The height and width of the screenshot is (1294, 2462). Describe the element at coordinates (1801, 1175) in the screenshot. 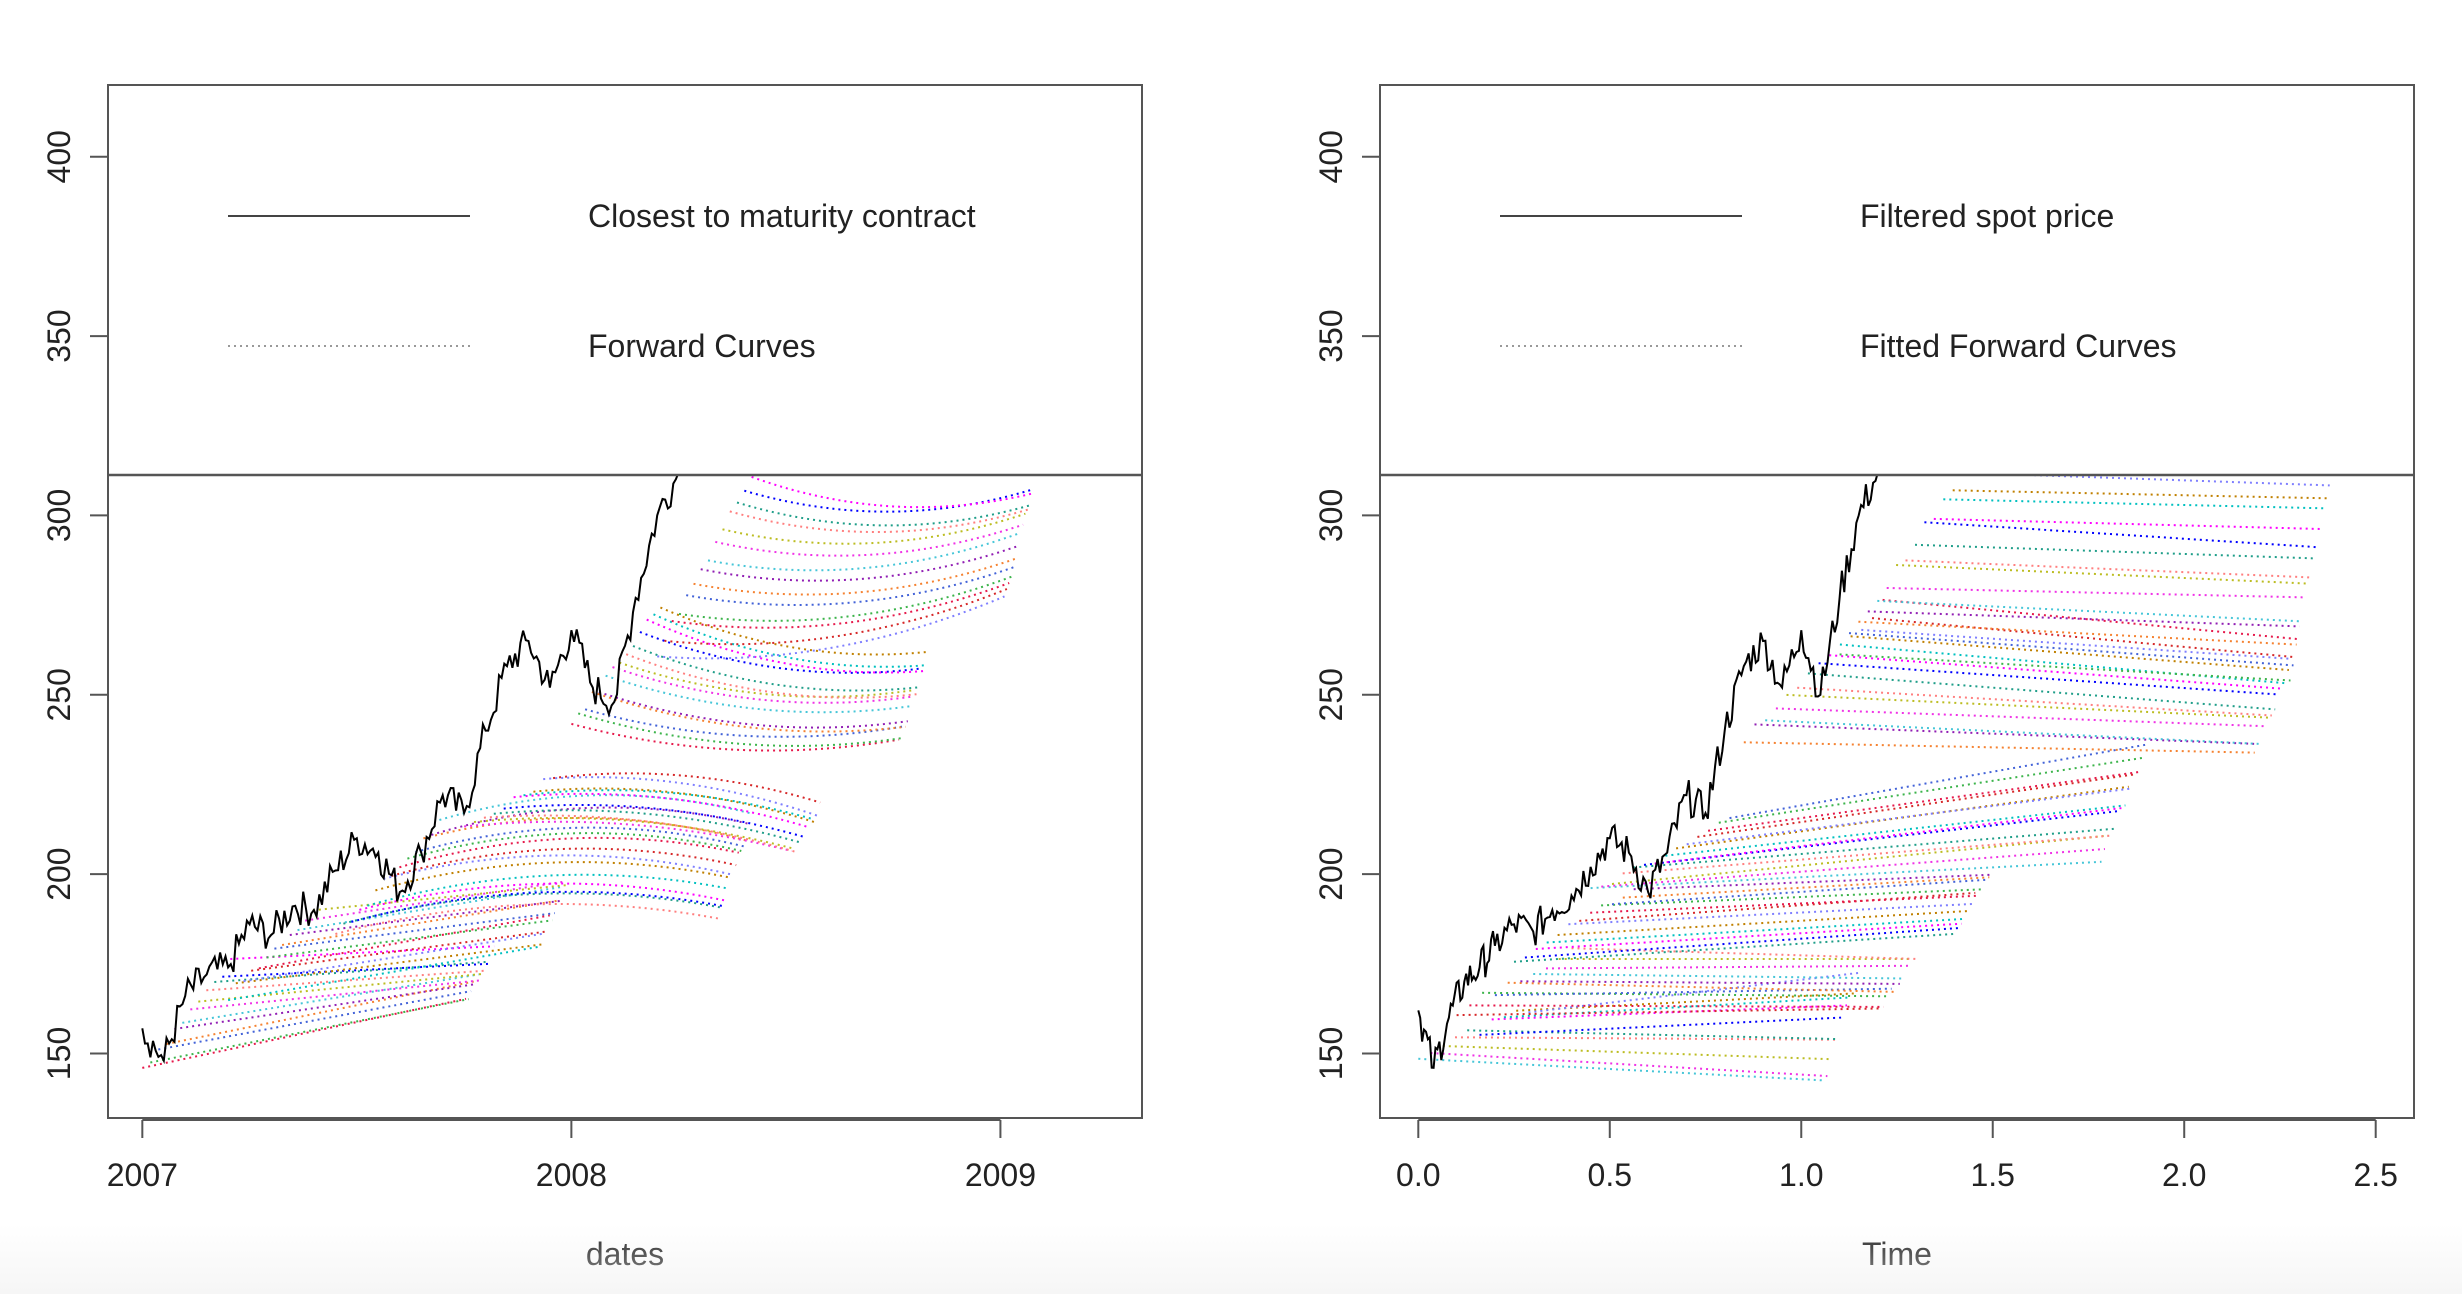

I see `x-tick-label: 1.0` at that location.